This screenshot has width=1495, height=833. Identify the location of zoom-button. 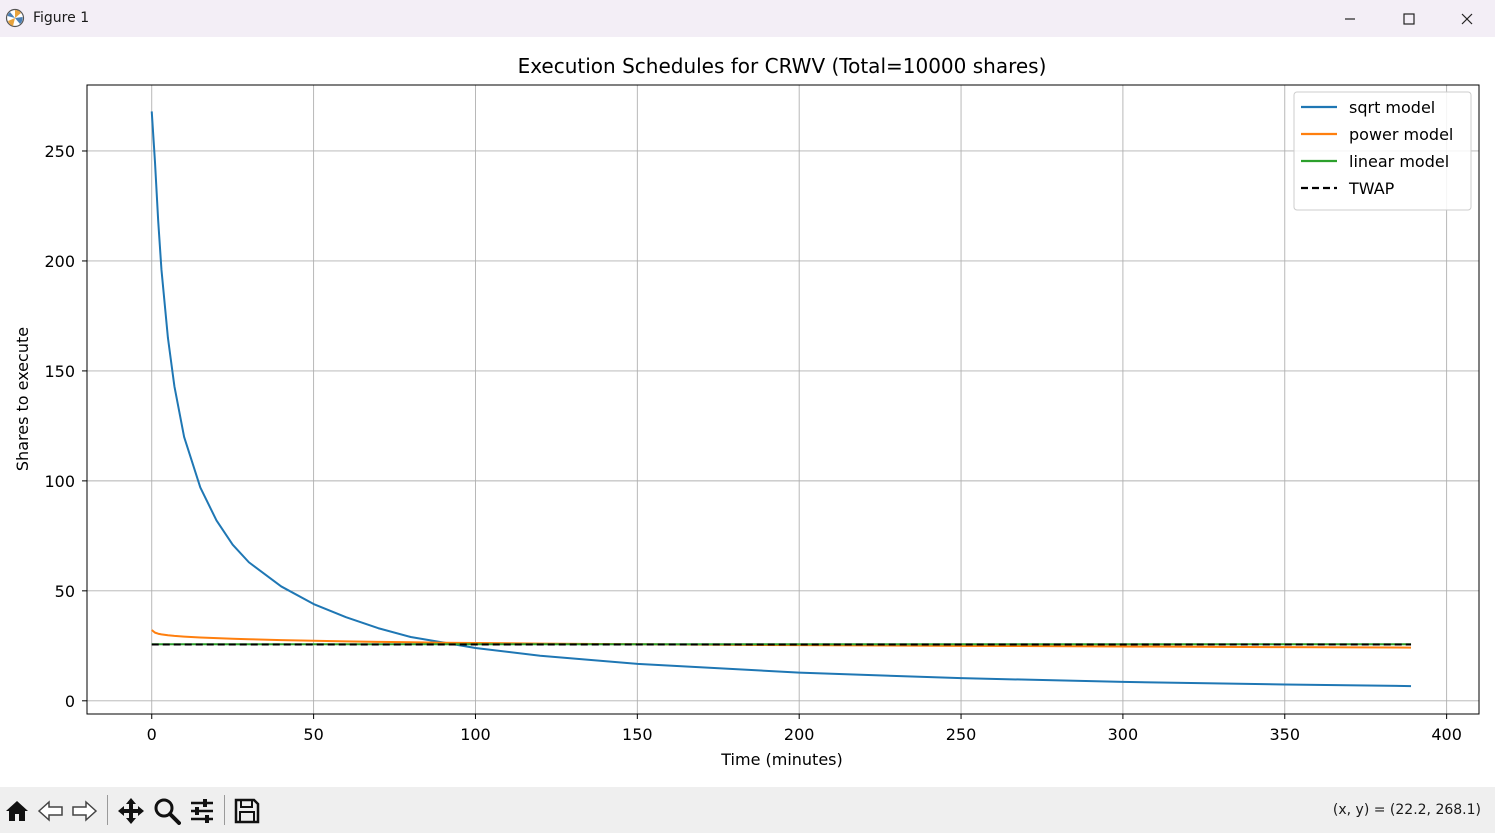
(167, 811).